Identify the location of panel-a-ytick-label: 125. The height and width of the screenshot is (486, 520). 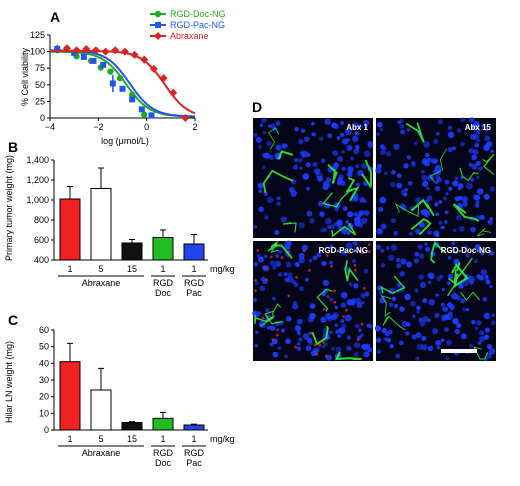
(37, 35).